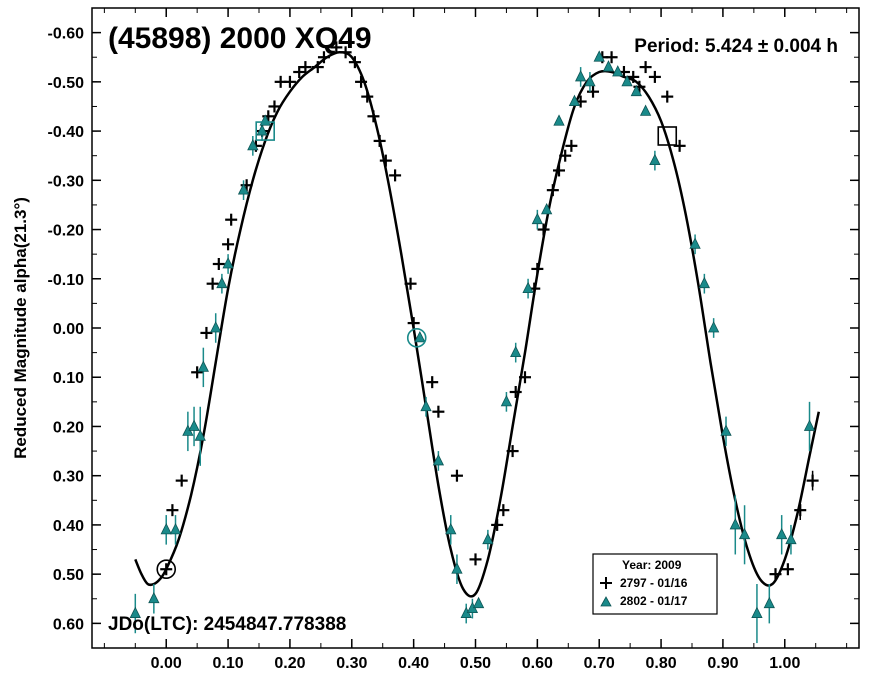 The height and width of the screenshot is (678, 870). Describe the element at coordinates (722, 663) in the screenshot. I see `x-tick-label: 0.90` at that location.